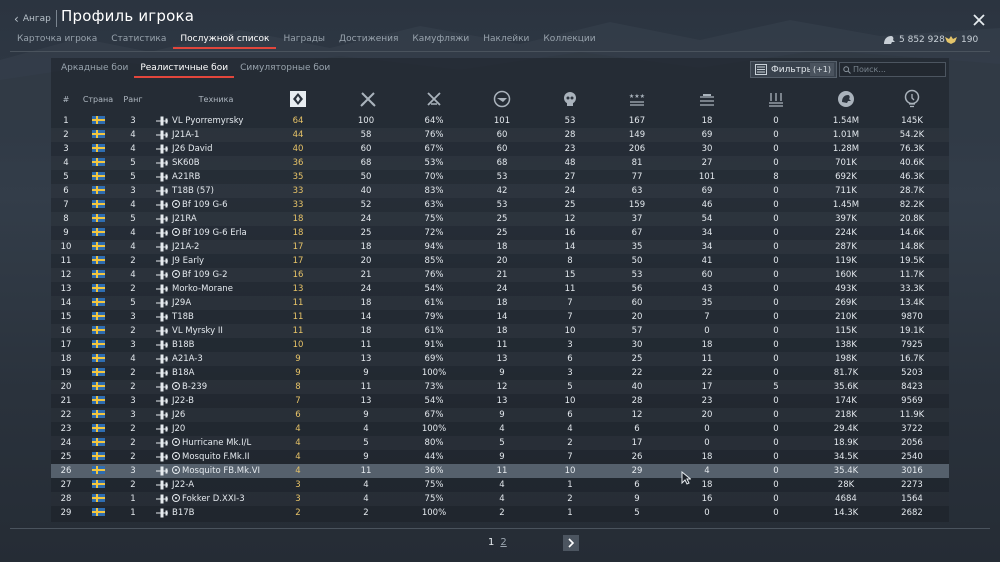 The height and width of the screenshot is (562, 1000). I want to click on row-vehicle-name: Mosquito F.Mk.II, so click(216, 457).